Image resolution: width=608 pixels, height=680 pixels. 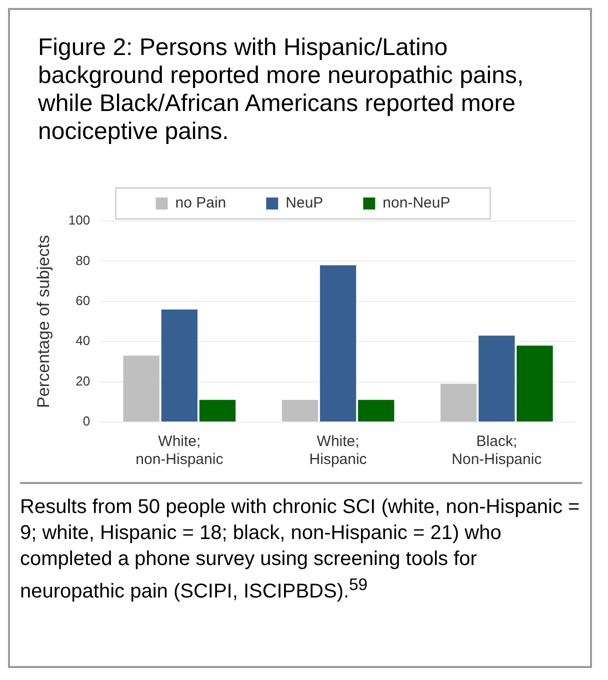 What do you see at coordinates (281, 90) in the screenshot?
I see `chart-title: Figure 2: Persons with Hispanic/Latino background reported more neuropathic pains, while Black/African Americans reported more nociceptive pains.` at bounding box center [281, 90].